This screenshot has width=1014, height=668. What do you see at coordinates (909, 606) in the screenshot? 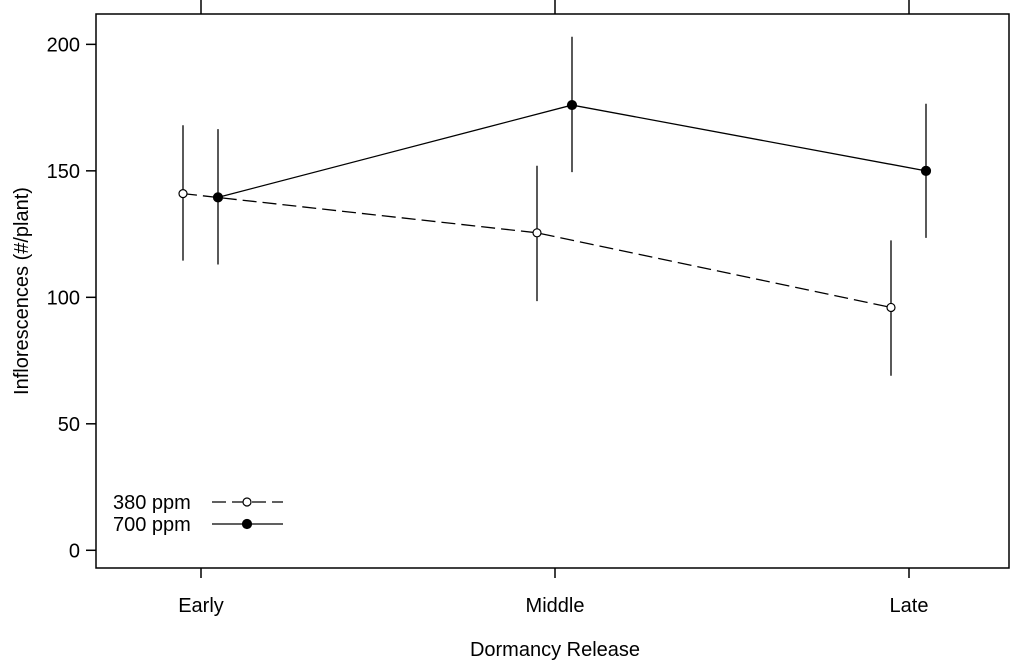
I see `x-tick-label: Late` at bounding box center [909, 606].